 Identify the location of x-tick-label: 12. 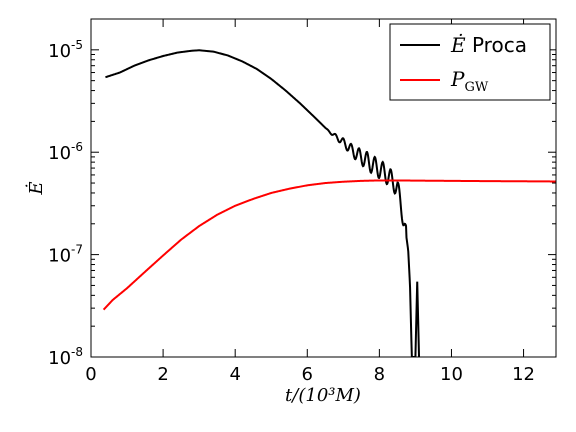
(523, 374).